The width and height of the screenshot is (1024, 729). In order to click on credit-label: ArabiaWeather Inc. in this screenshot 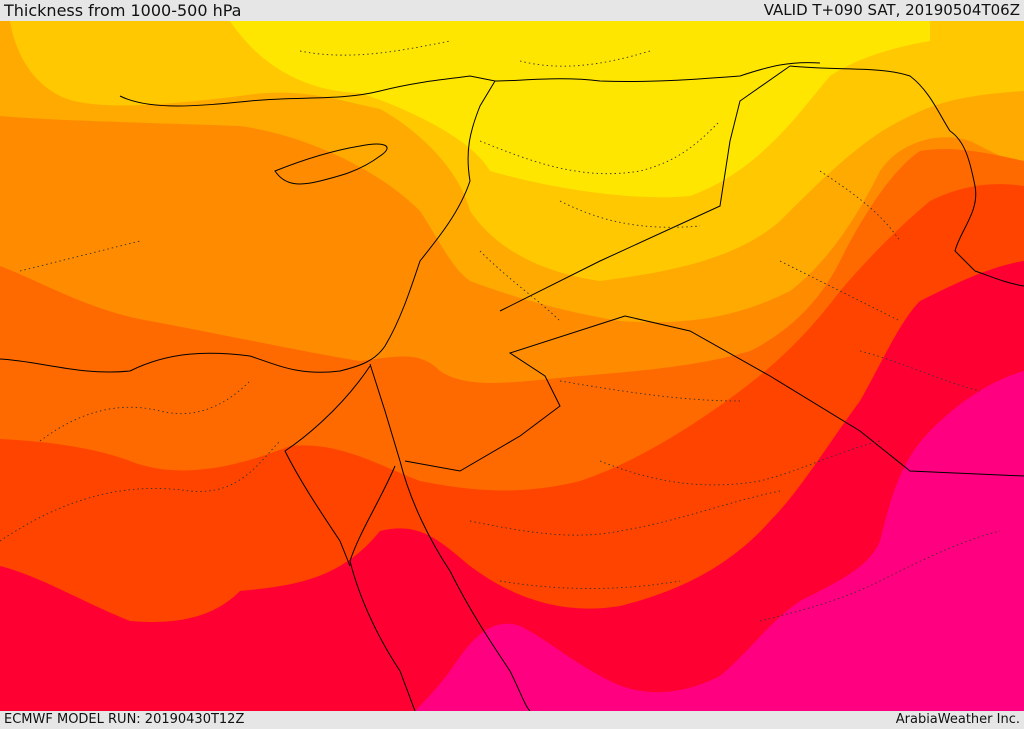, I will do `click(957, 719)`.